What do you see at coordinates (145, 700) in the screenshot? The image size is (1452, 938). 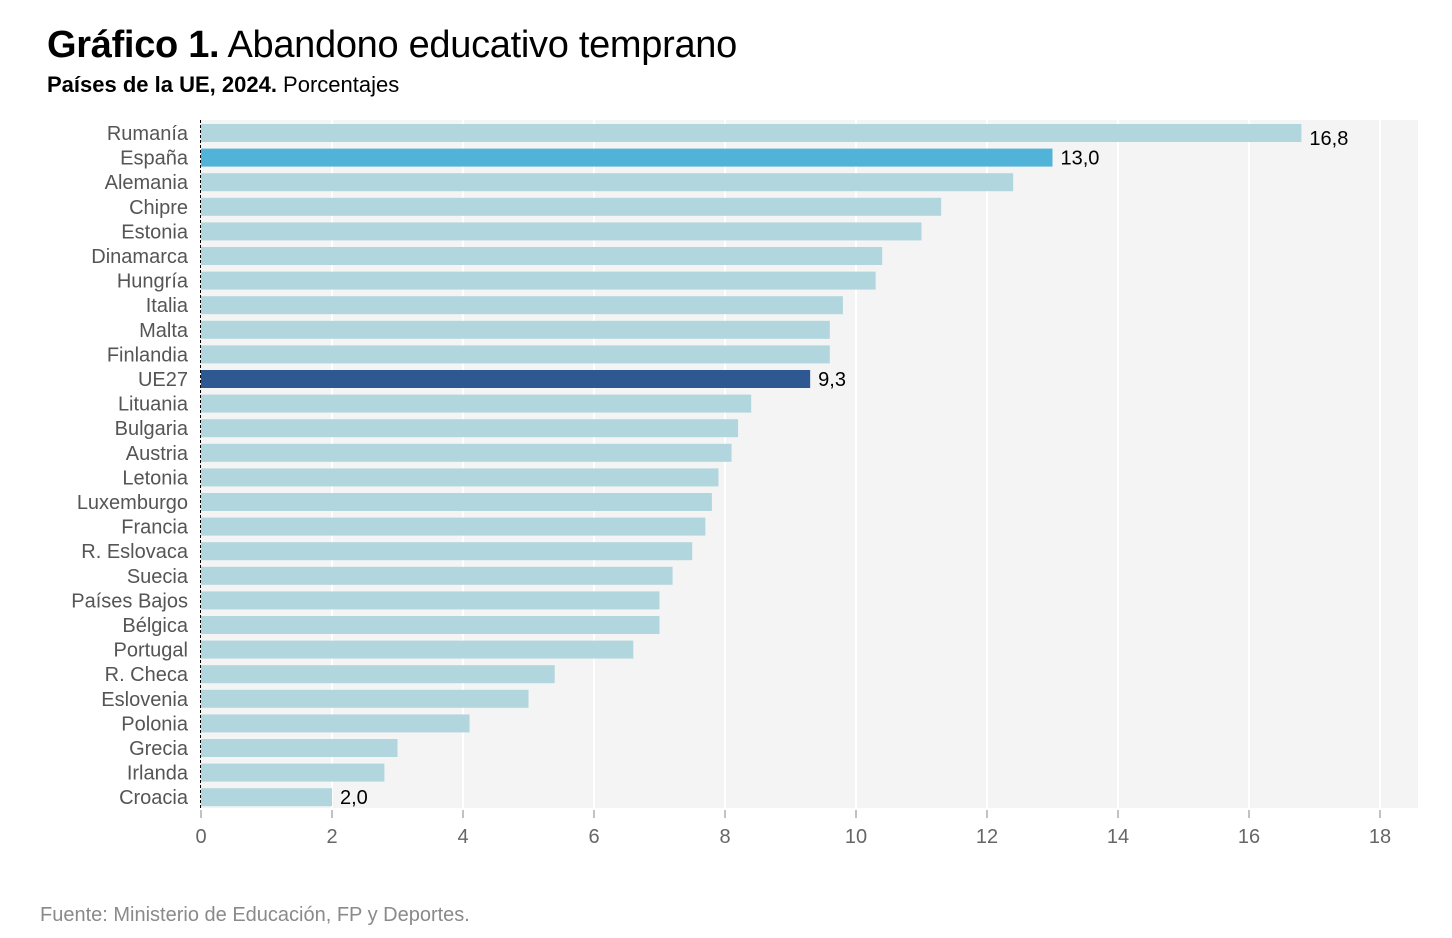 I see `category-label: Eslovenia` at bounding box center [145, 700].